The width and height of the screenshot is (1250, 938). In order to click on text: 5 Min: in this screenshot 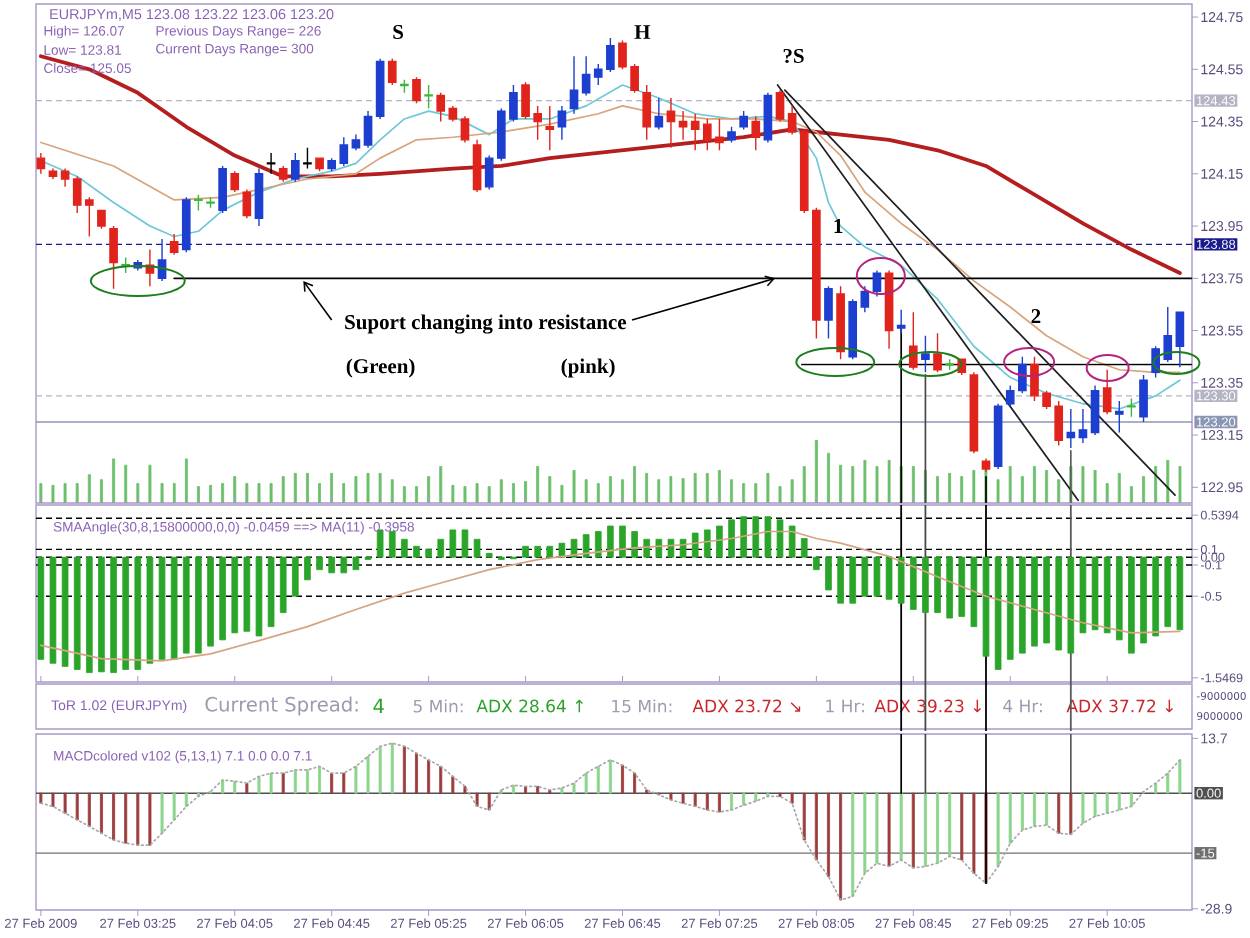, I will do `click(438, 706)`.